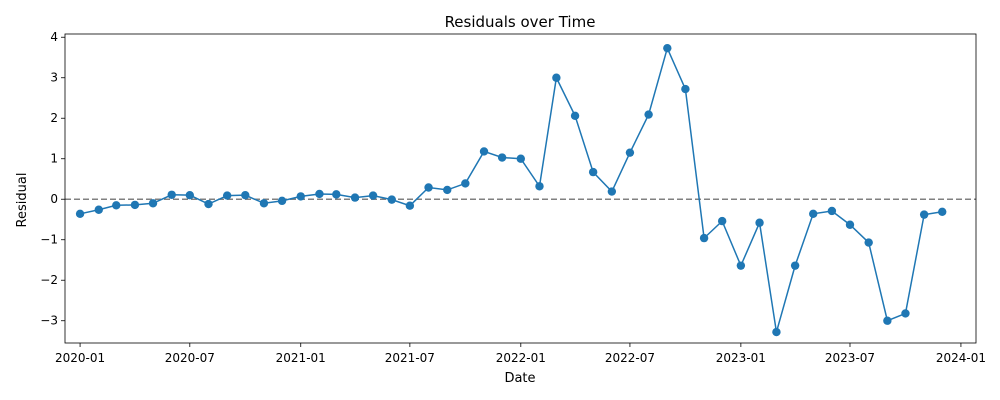 Image resolution: width=1000 pixels, height=400 pixels. I want to click on y-axis: −3 −2 −1 0 1 2 3 4, so click(52, 179).